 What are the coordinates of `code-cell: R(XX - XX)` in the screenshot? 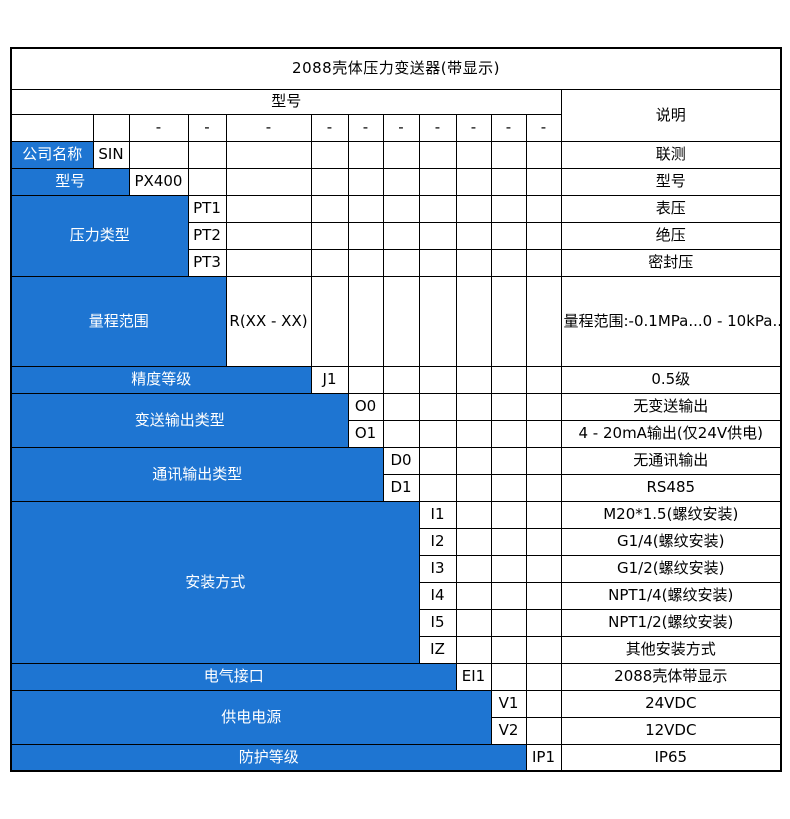 It's located at (268, 321).